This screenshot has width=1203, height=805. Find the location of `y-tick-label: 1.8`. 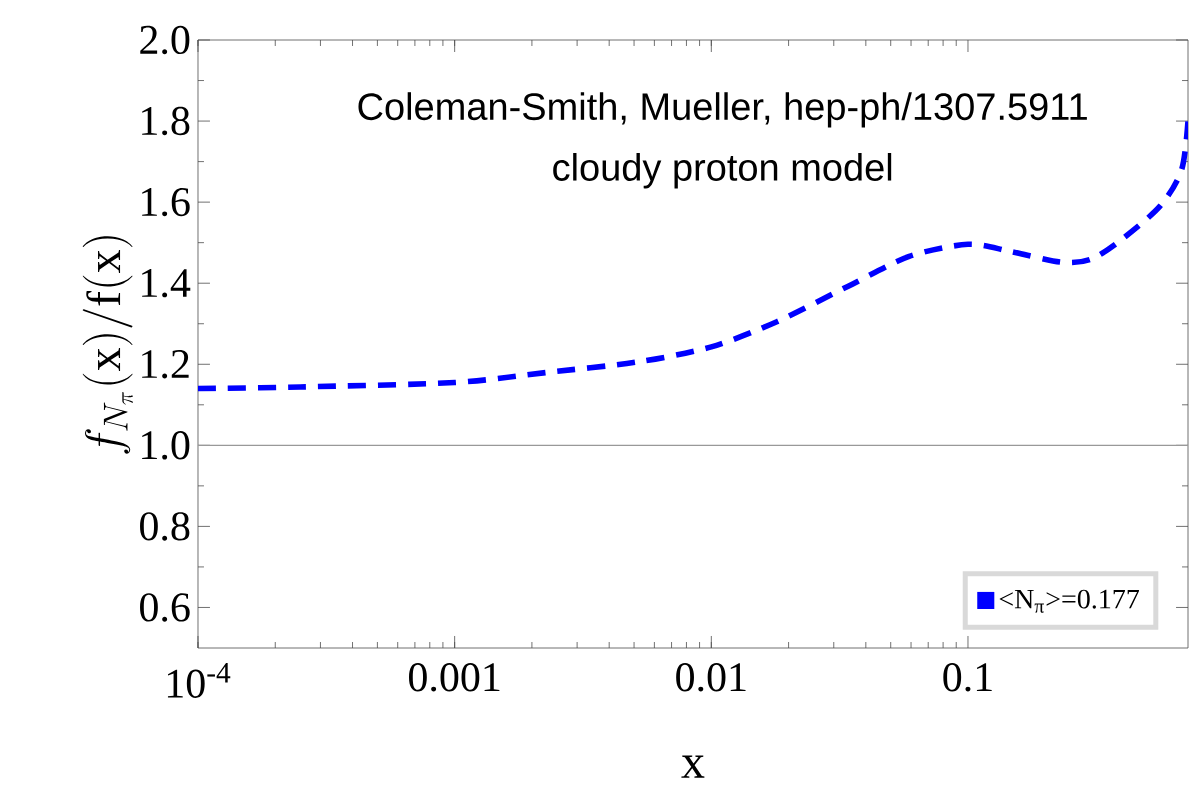

y-tick-label: 1.8 is located at coordinates (166, 121).